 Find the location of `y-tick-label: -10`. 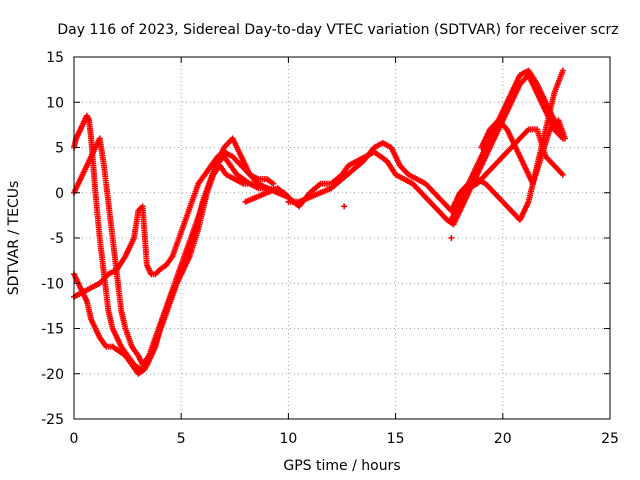

y-tick-label: -10 is located at coordinates (52, 284).